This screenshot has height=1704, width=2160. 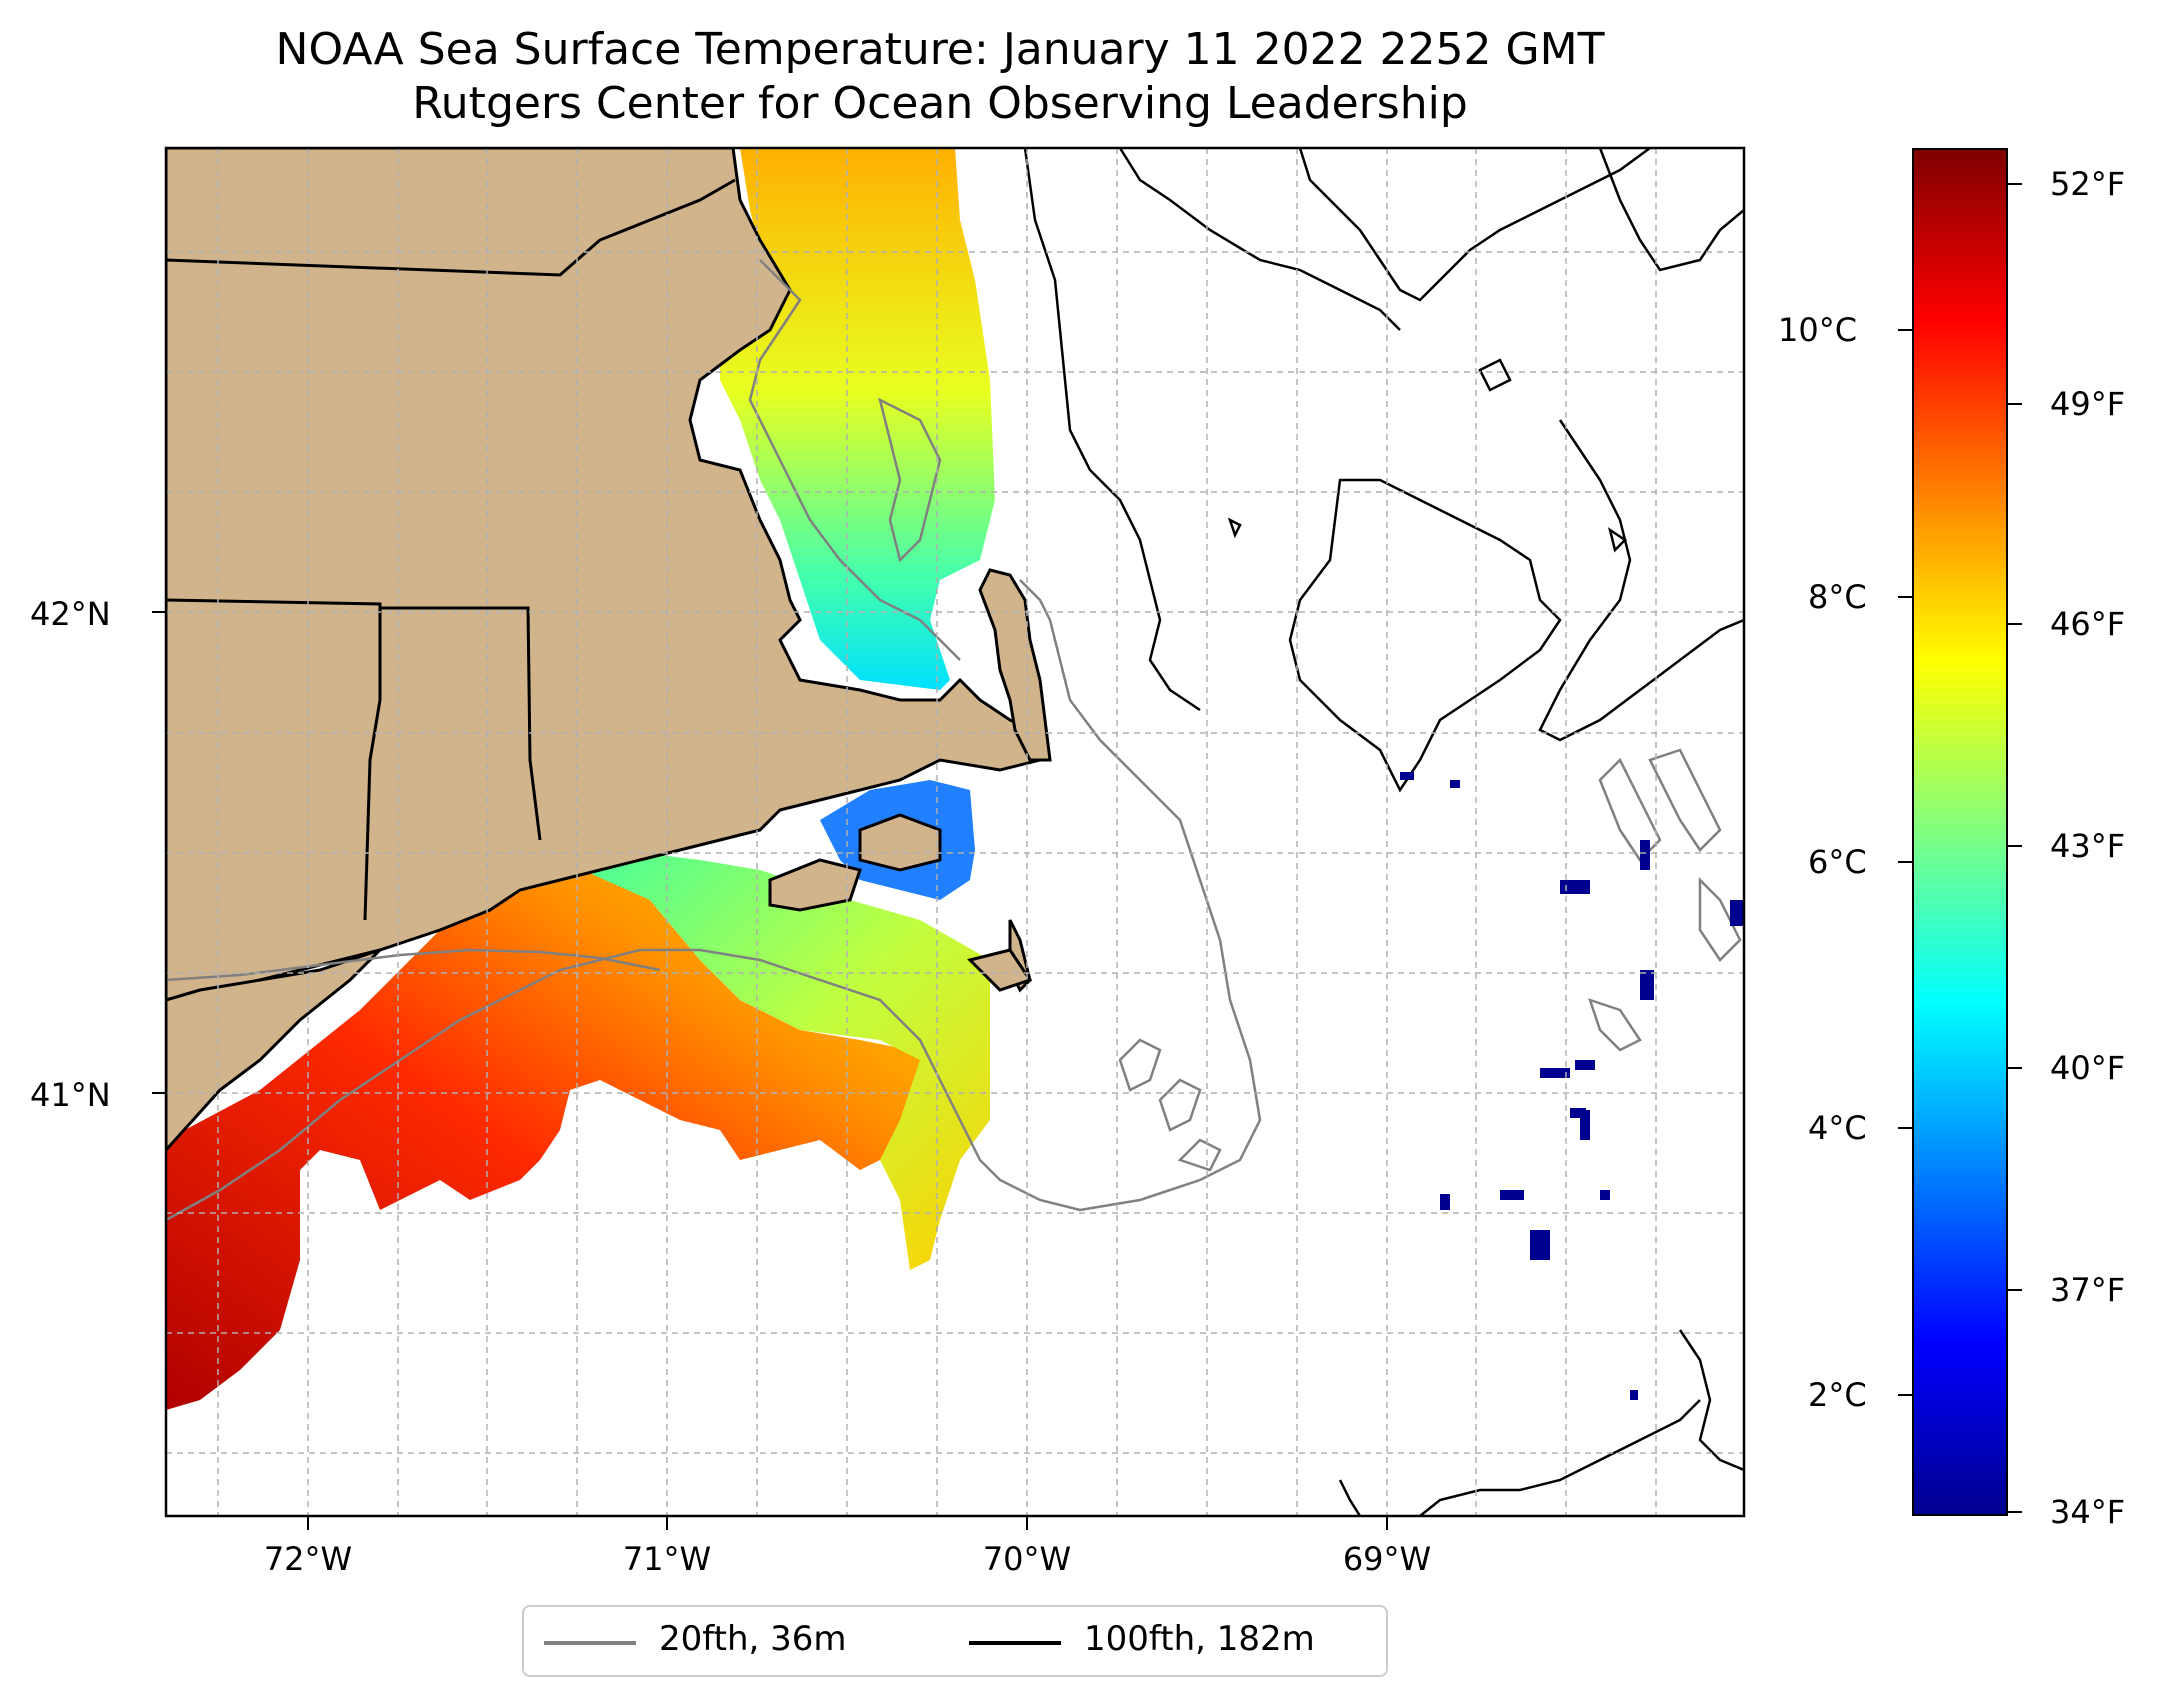 What do you see at coordinates (1572, 1086) in the screenshot?
I see `cold-pixels` at bounding box center [1572, 1086].